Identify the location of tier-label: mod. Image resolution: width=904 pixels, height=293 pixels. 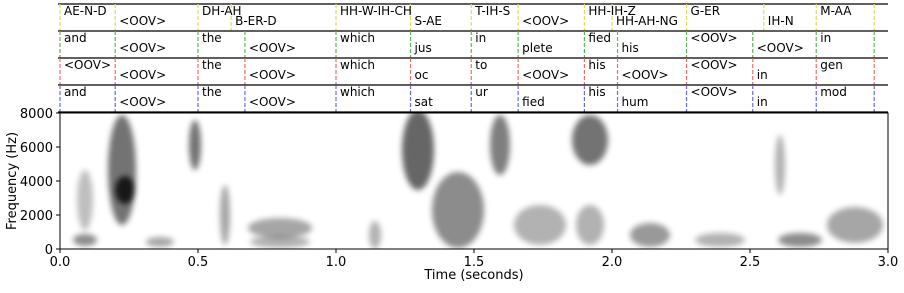
(833, 92).